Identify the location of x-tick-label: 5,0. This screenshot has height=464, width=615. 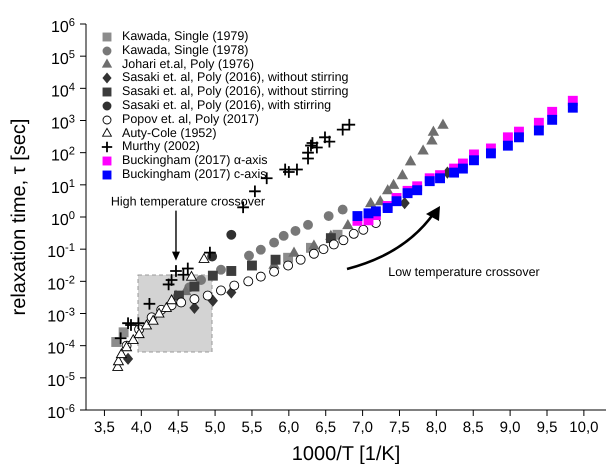
(215, 427).